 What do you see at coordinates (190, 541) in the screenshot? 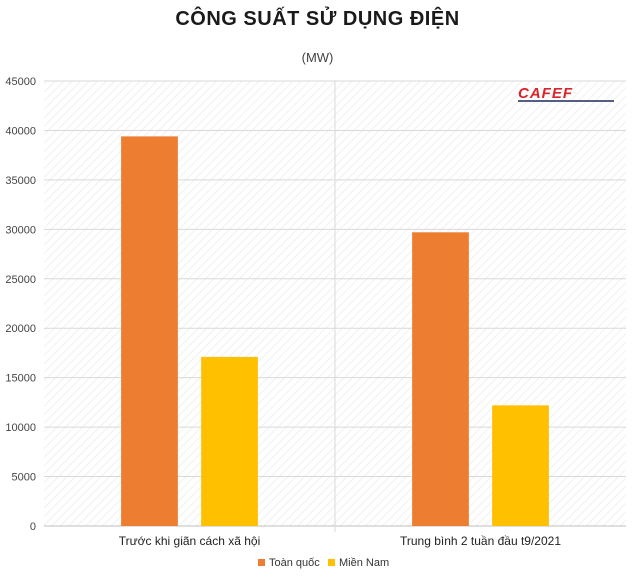
I see `x-category-label: Trước khi giãn cách xã hội` at bounding box center [190, 541].